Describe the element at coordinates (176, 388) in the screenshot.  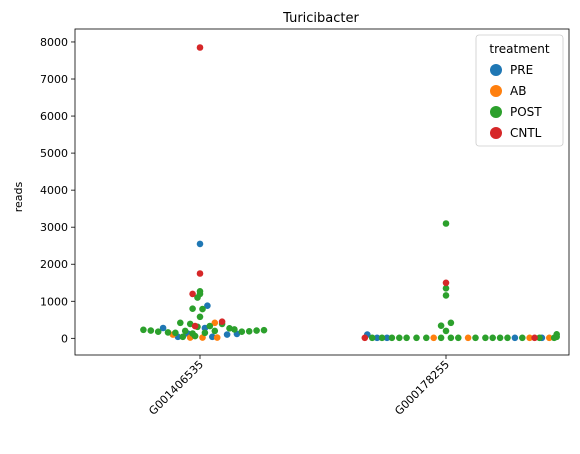
I see `x-tick-label: G001406535` at that location.